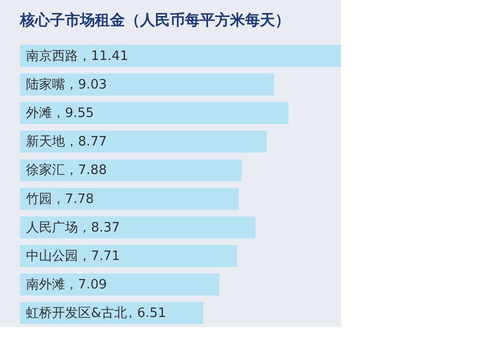 The image size is (500, 351). Describe the element at coordinates (73, 114) in the screenshot. I see `data-label: ，9.55` at that location.